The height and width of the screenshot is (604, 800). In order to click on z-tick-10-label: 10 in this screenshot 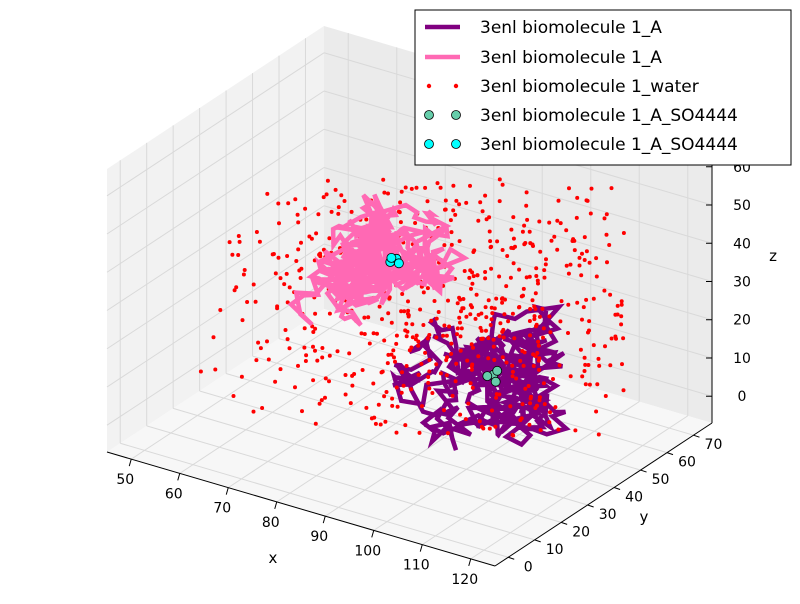, I will do `click(742, 359)`.